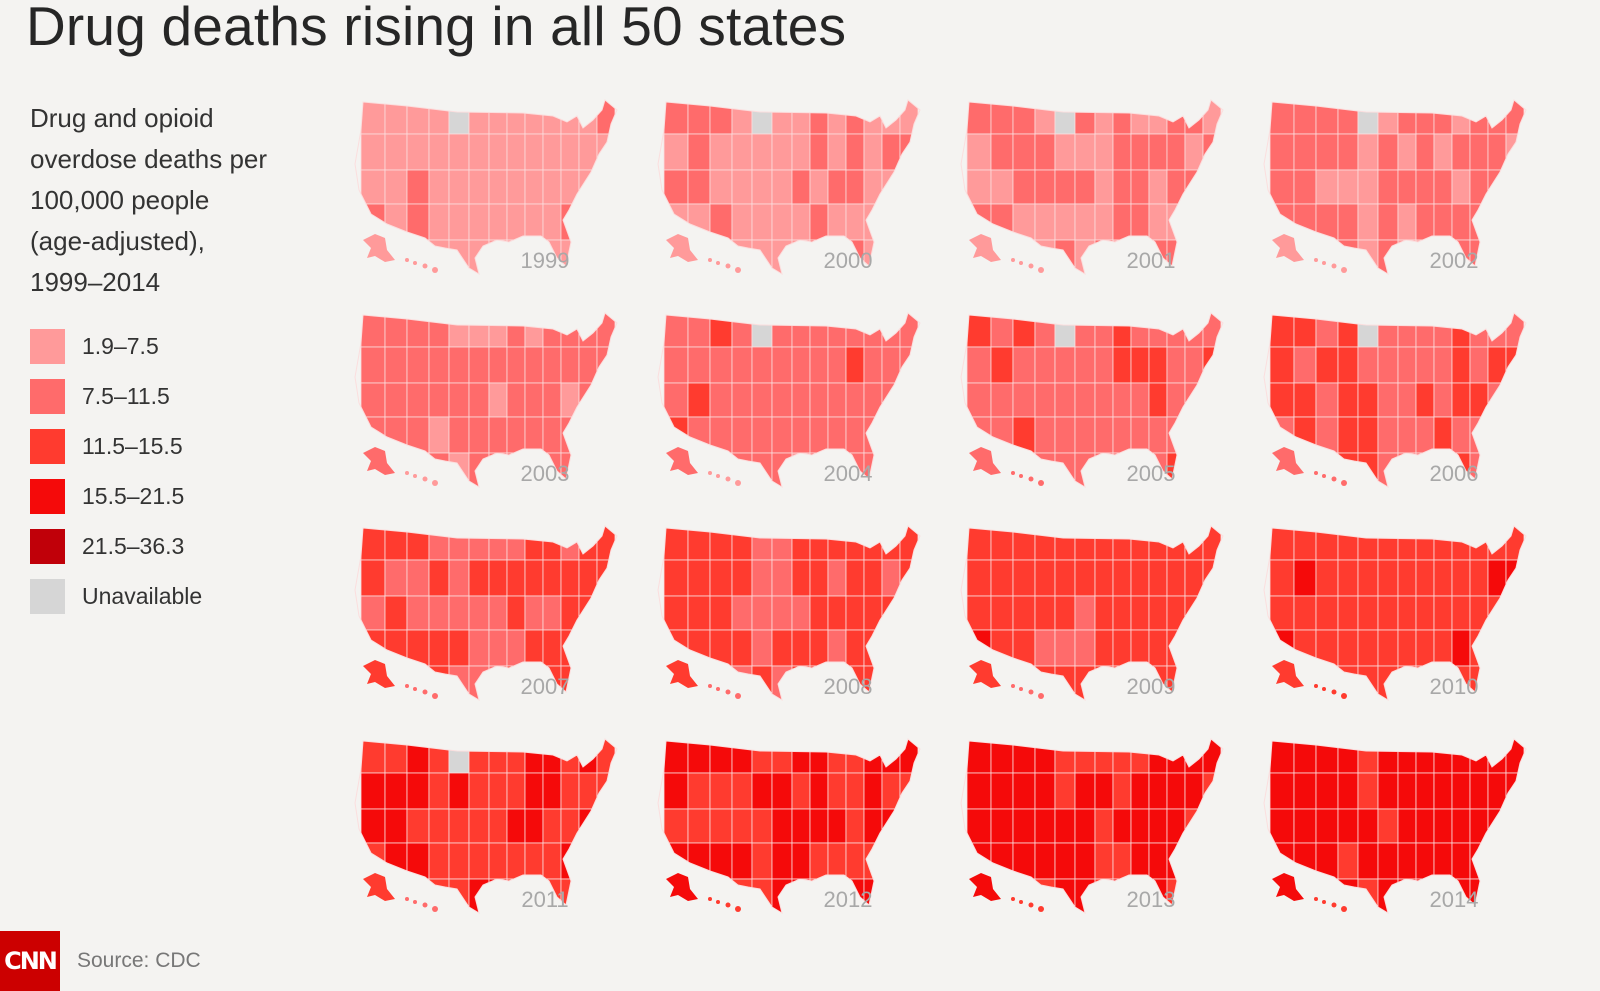 This screenshot has width=1600, height=991. Describe the element at coordinates (379, 887) in the screenshot. I see `alaska-shape` at that location.